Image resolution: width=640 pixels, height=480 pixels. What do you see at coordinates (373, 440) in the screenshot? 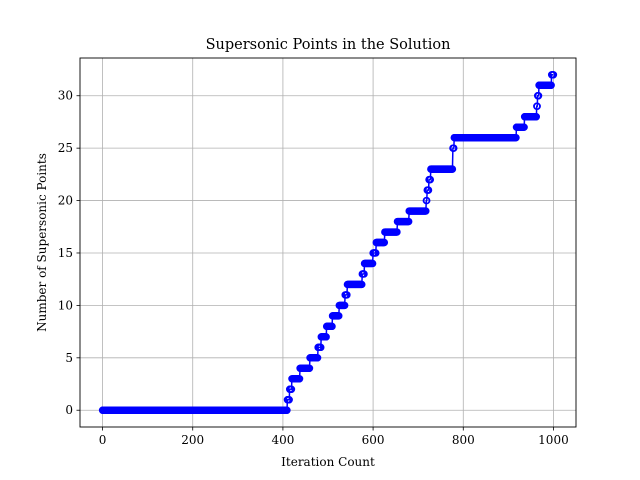
I see `x-tick-label: 600` at bounding box center [373, 440].